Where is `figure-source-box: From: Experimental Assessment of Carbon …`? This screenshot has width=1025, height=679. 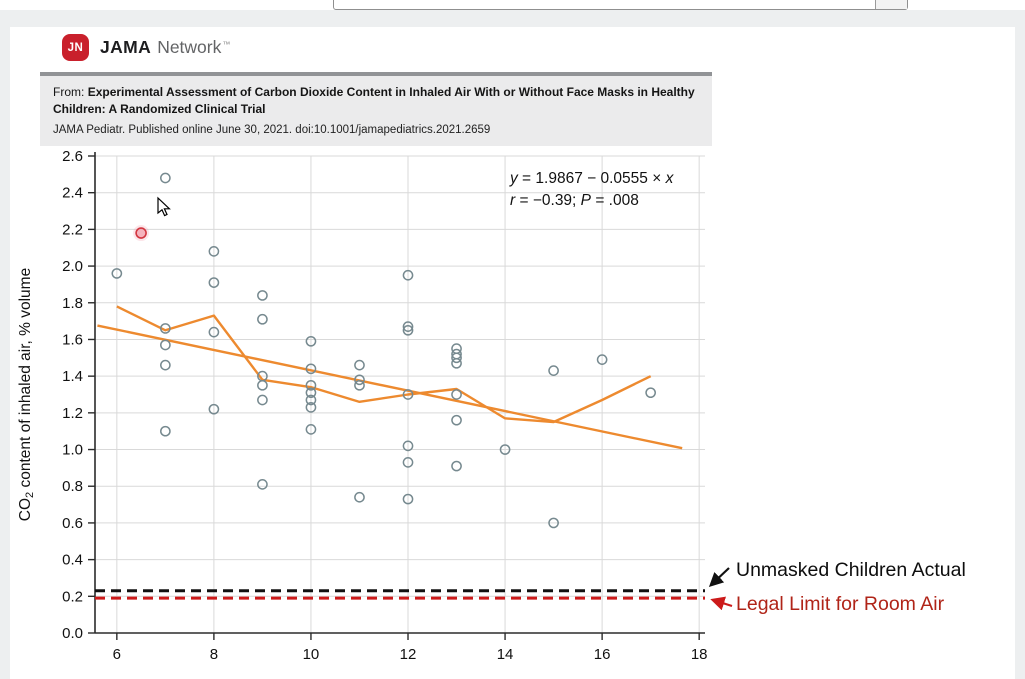 figure-source-box: From: Experimental Assessment of Carbon … is located at coordinates (376, 109).